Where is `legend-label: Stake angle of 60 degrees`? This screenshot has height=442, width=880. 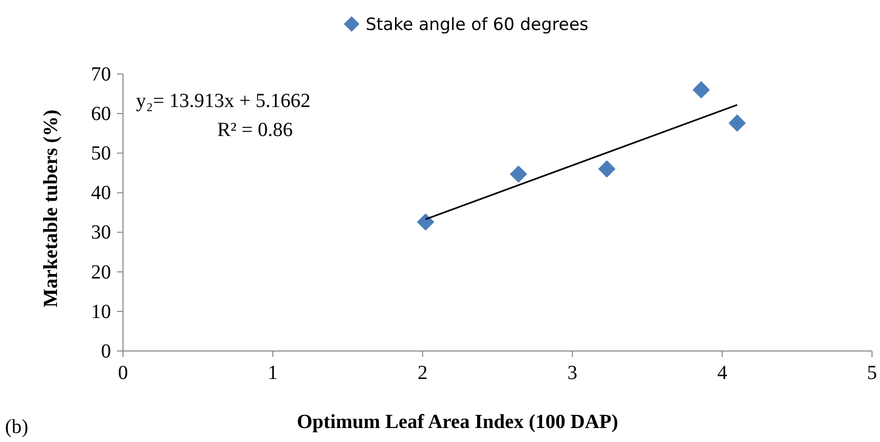
legend-label: Stake angle of 60 degrees is located at coordinates (477, 25).